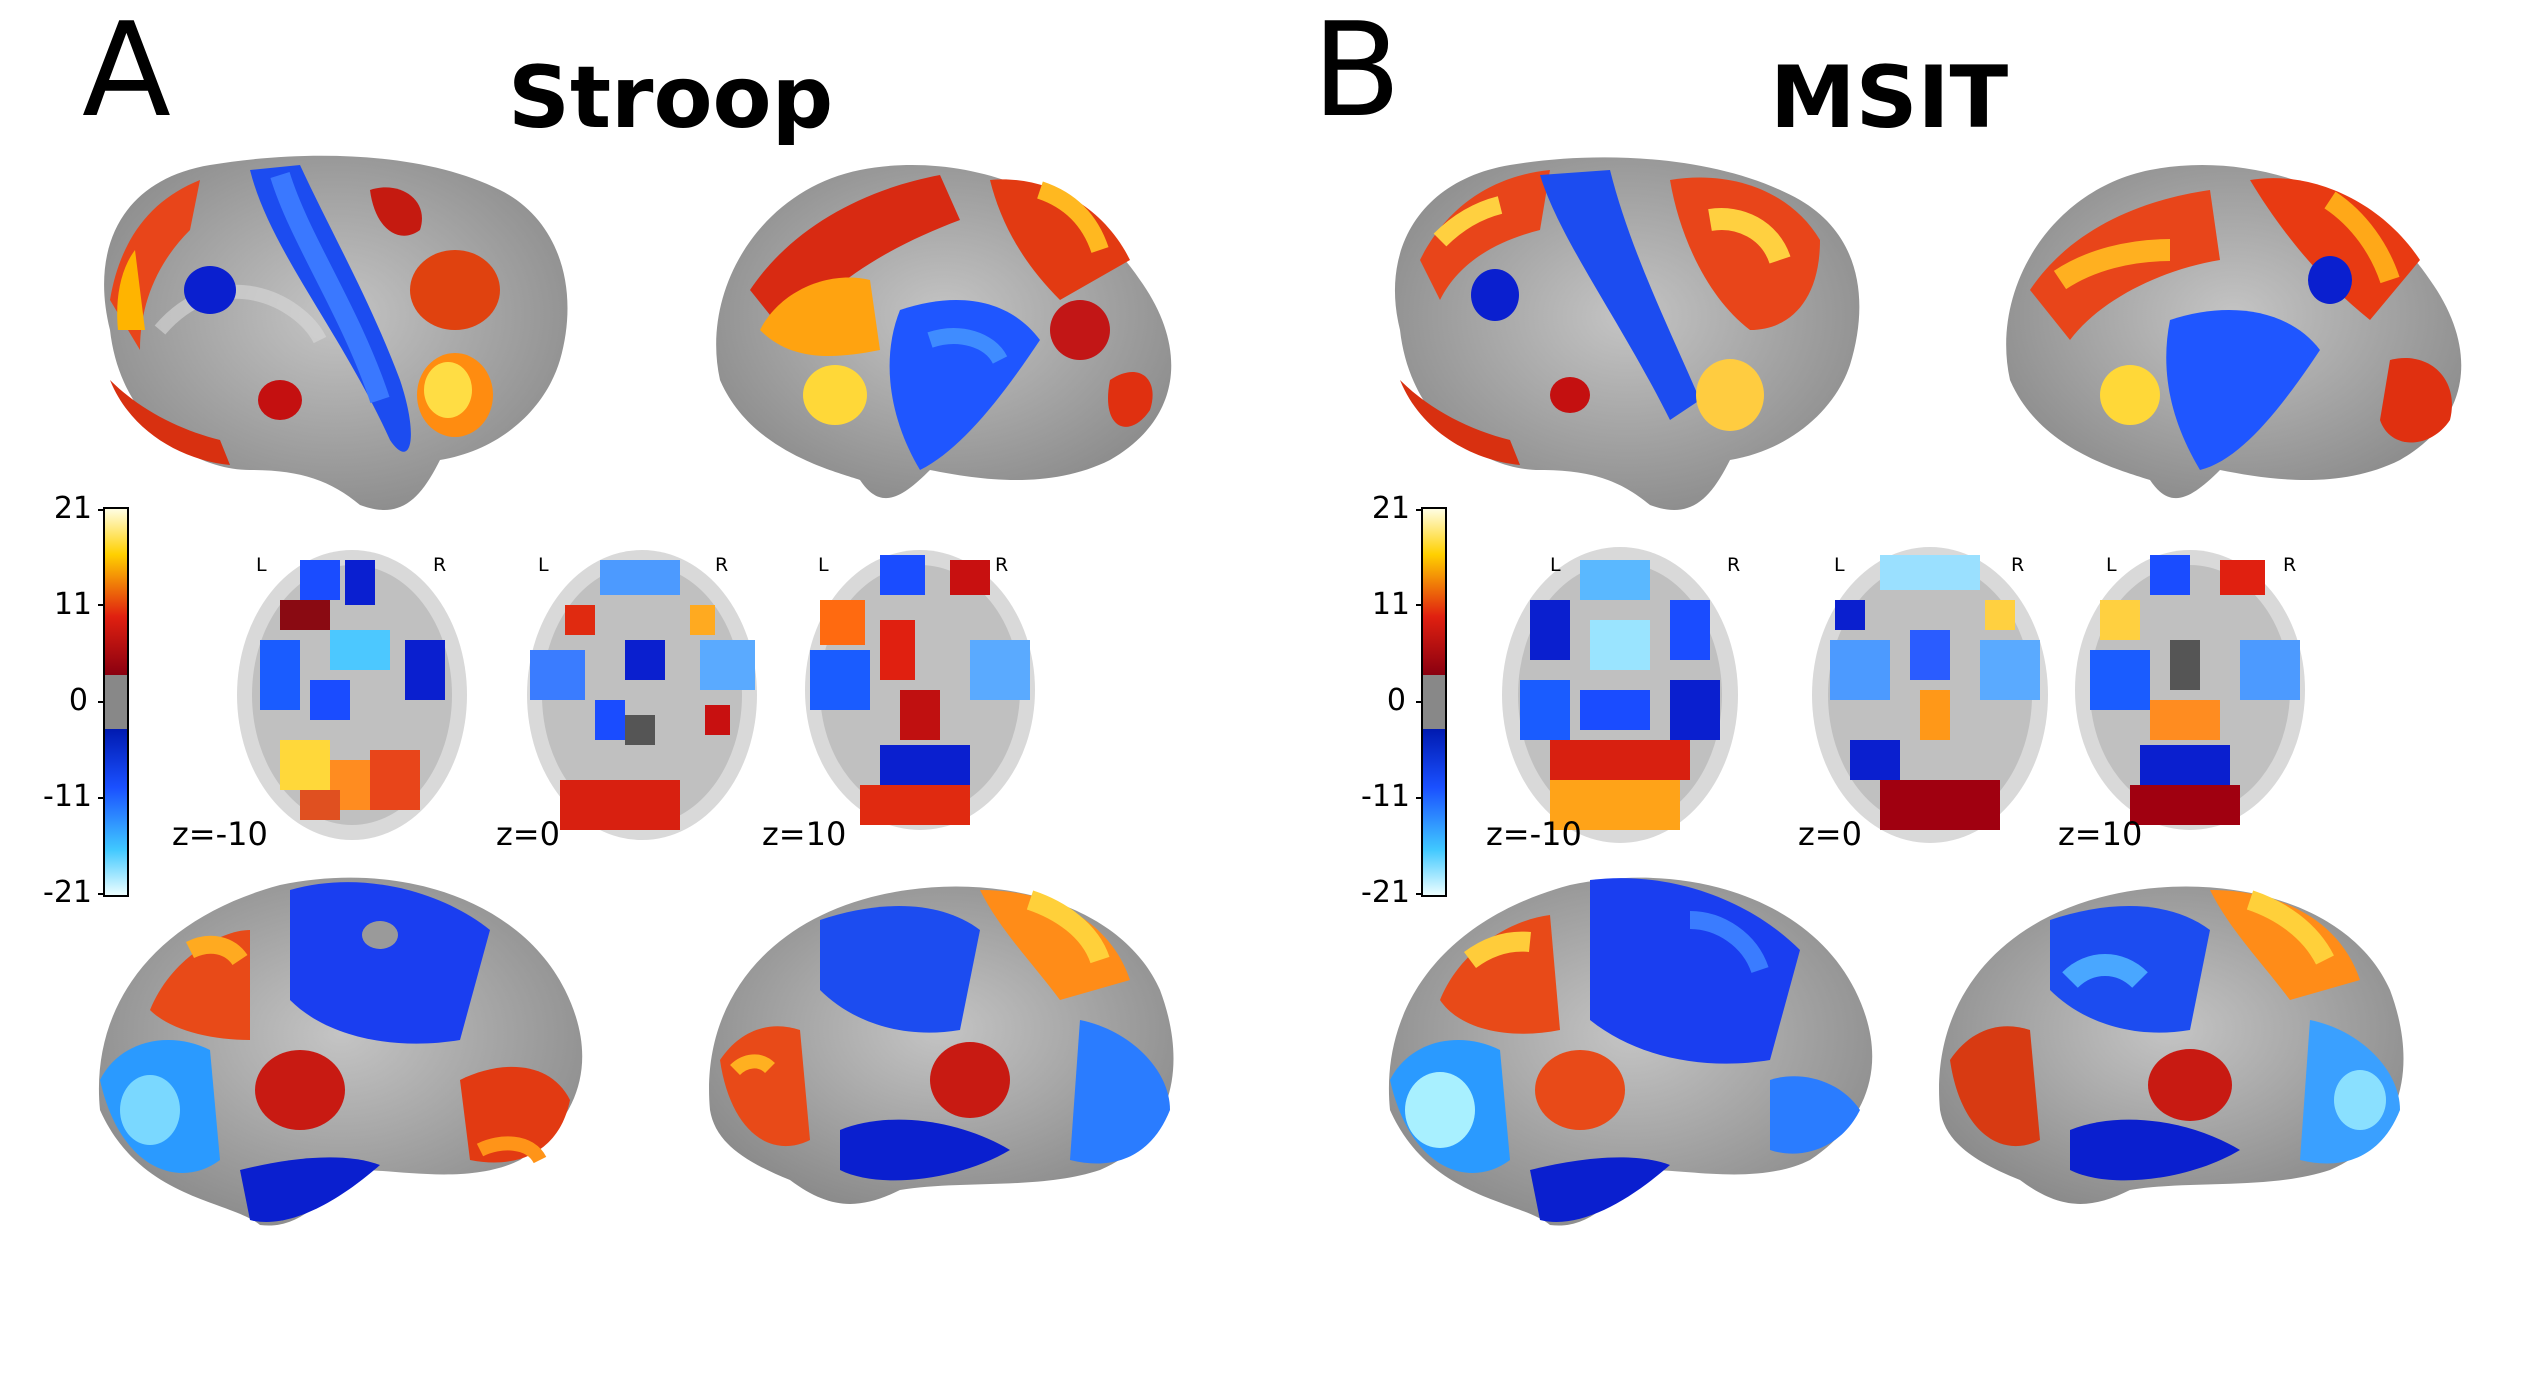 This screenshot has height=1375, width=2528. Describe the element at coordinates (126, 73) in the screenshot. I see `panel-letter: A` at that location.